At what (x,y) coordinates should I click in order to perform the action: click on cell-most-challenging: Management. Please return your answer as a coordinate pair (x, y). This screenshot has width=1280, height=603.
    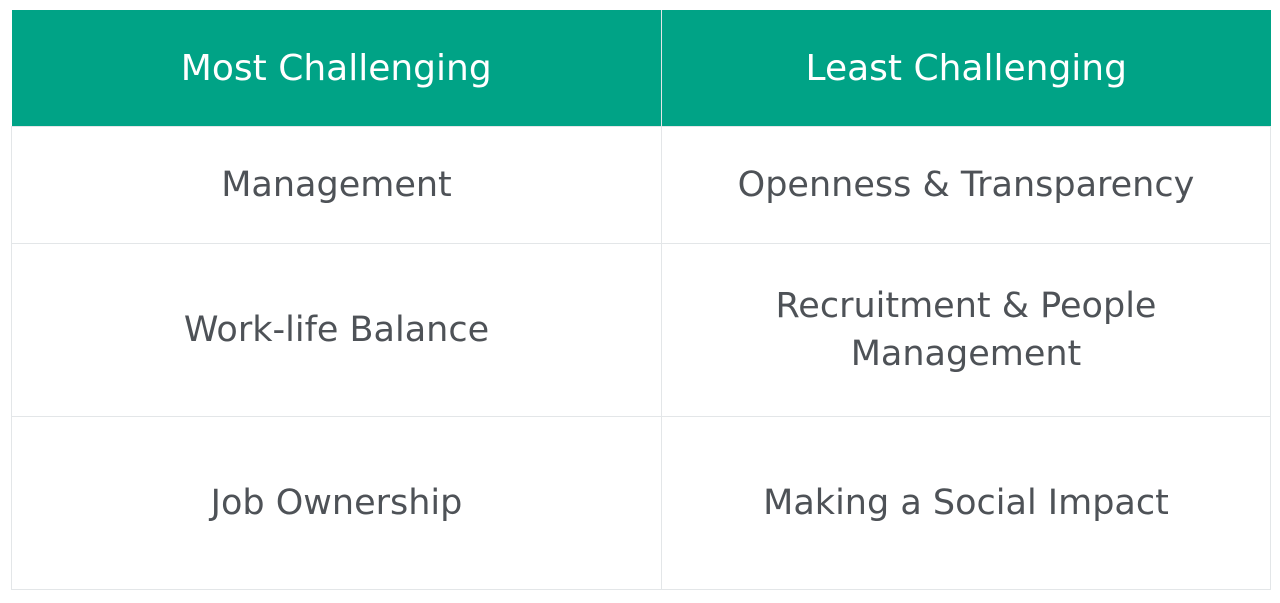
    Looking at the image, I should click on (336, 185).